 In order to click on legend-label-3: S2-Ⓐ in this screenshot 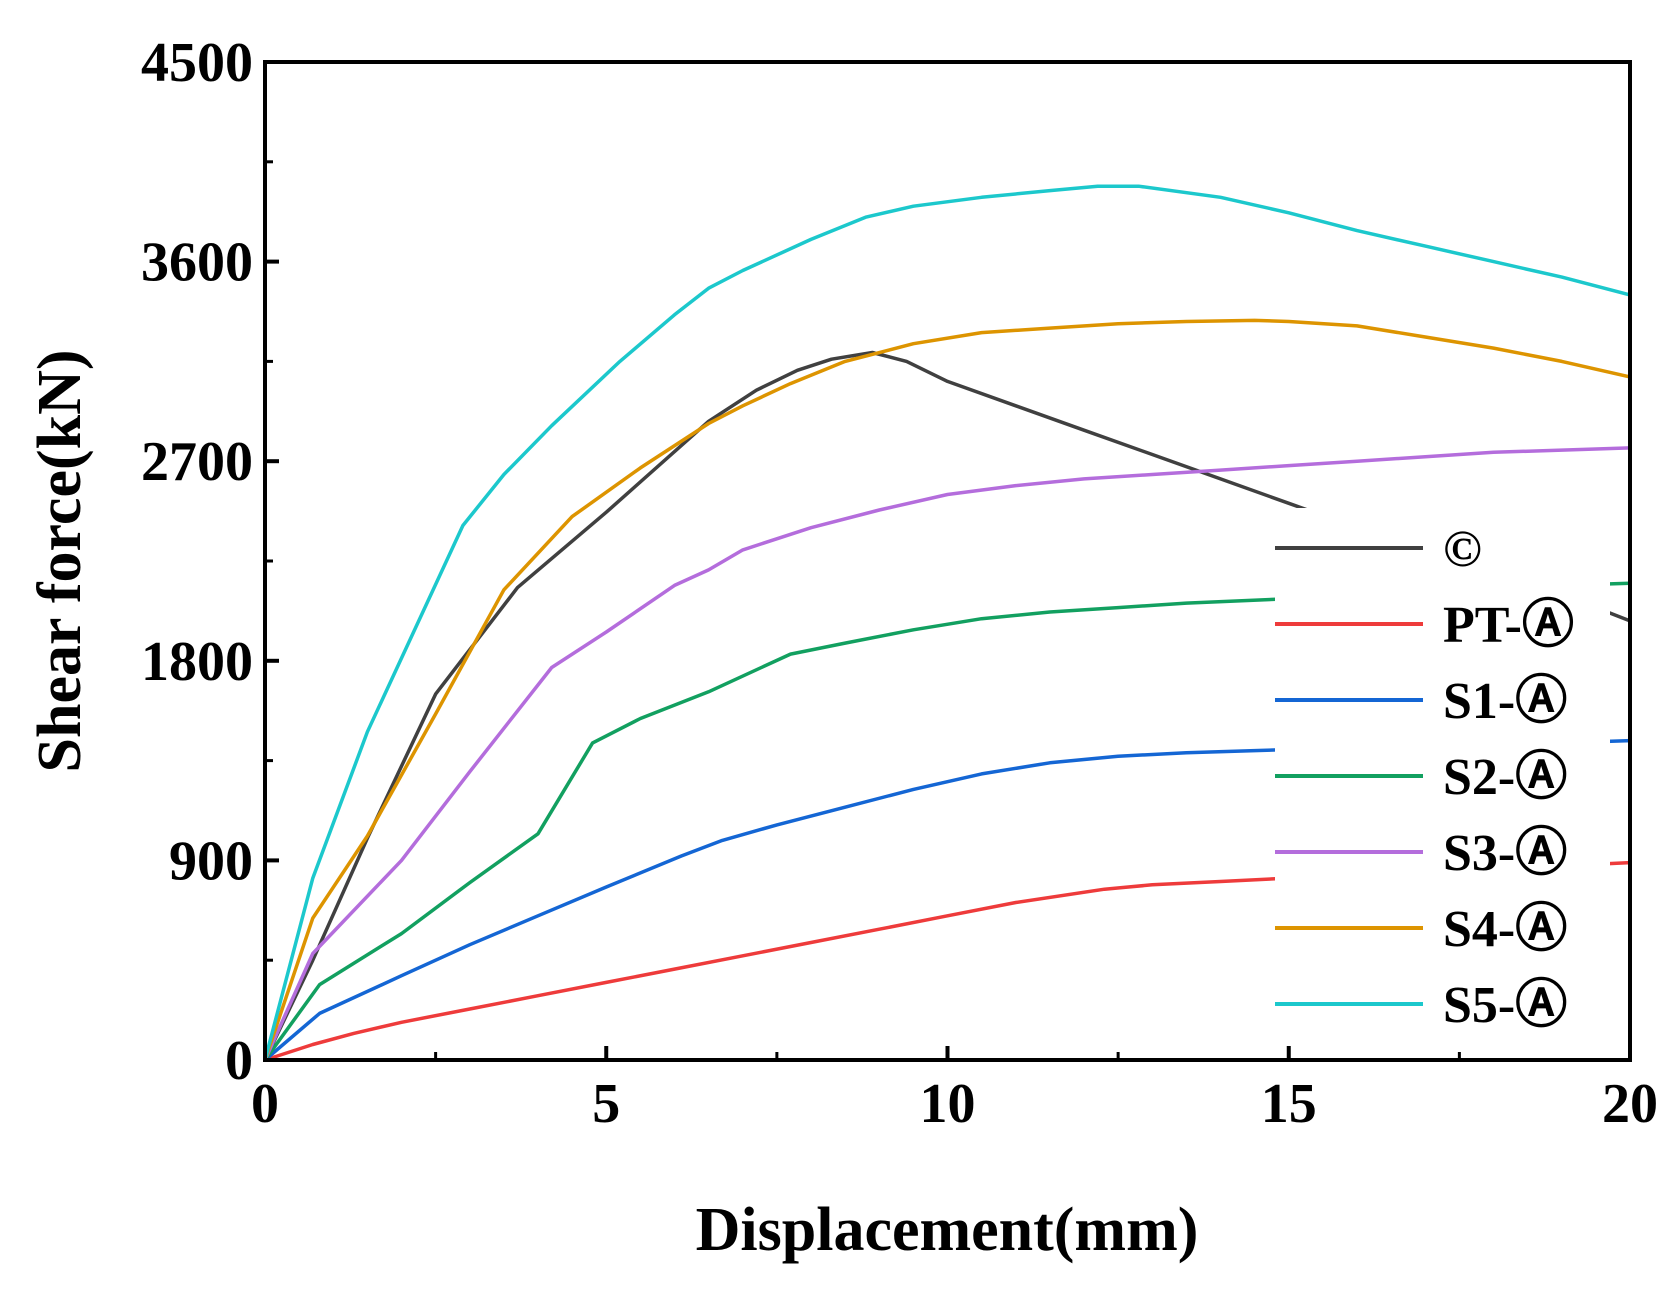, I will do `click(1505, 777)`.